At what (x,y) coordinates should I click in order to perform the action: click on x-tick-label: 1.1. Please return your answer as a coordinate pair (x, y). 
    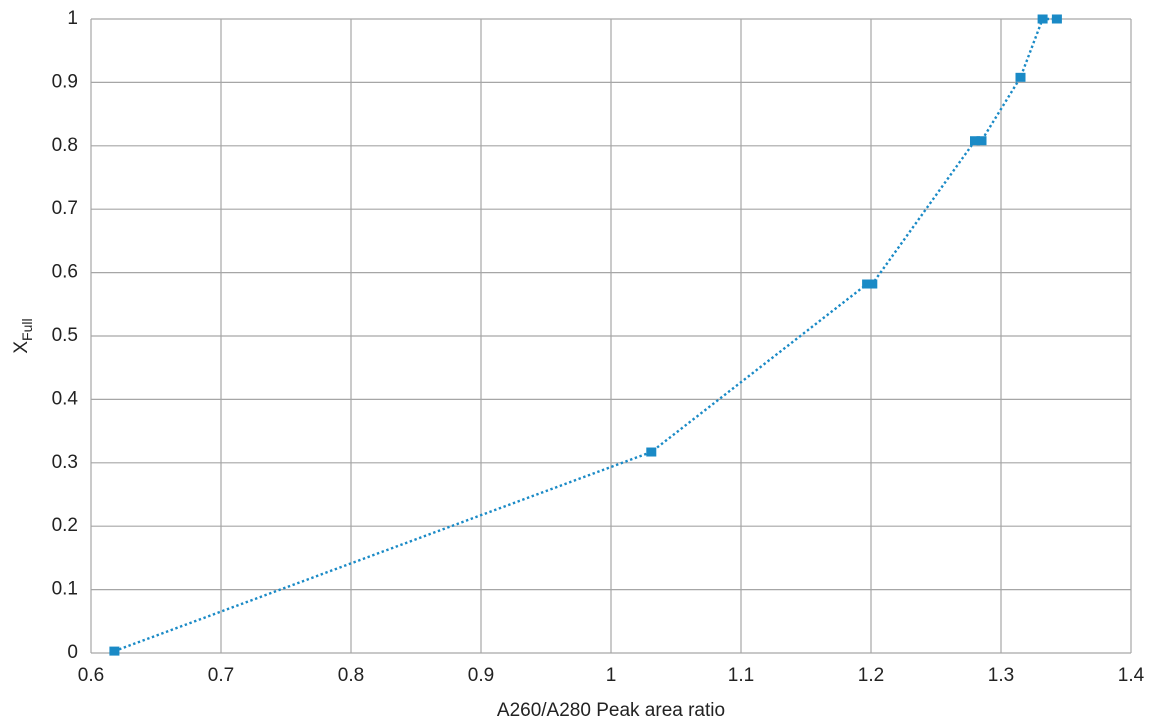
    Looking at the image, I should click on (741, 675).